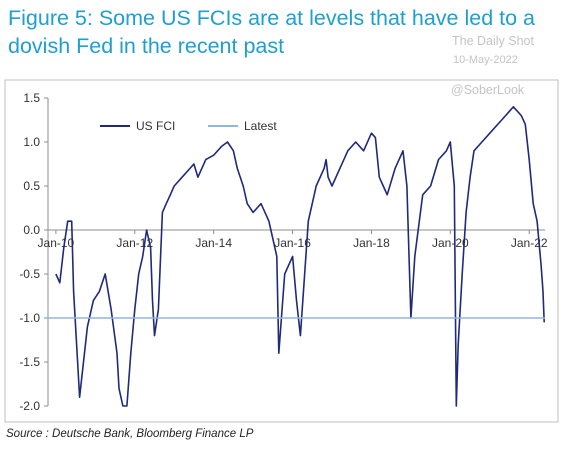 The image size is (564, 452). Describe the element at coordinates (31, 230) in the screenshot. I see `y-tick-label: 0.0` at that location.